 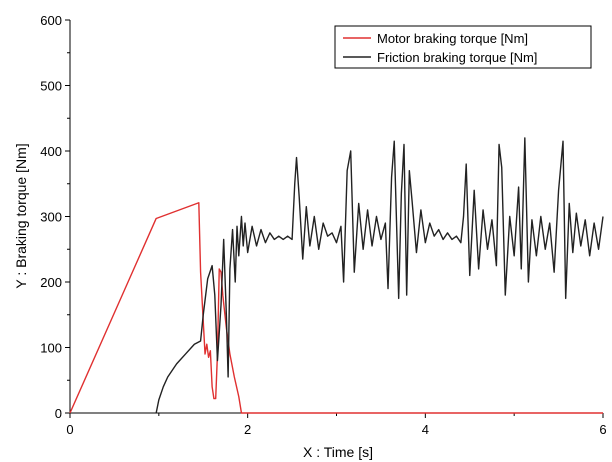 What do you see at coordinates (602, 429) in the screenshot?
I see `x-tick-label: 6` at bounding box center [602, 429].